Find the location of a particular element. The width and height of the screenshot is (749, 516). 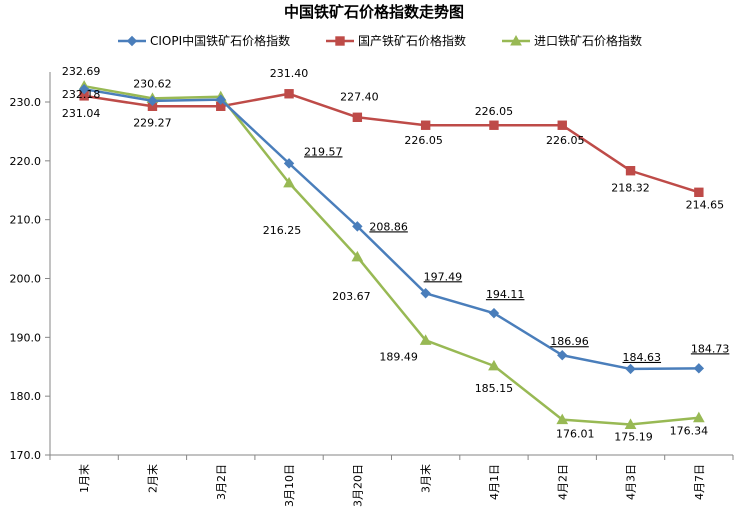

data-label: 230.62 is located at coordinates (152, 83).